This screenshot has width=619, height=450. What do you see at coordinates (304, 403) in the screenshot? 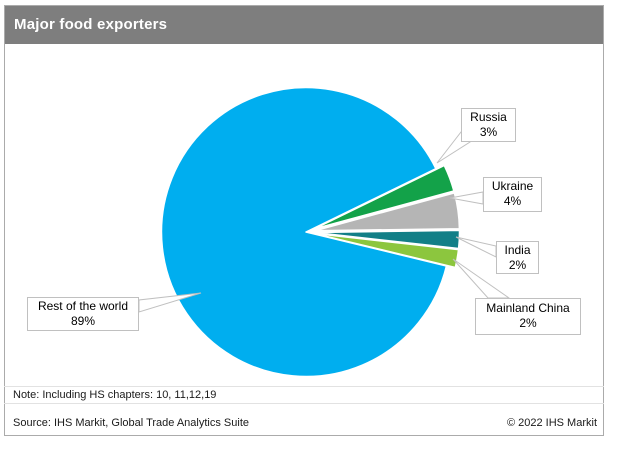
I see `divider-above-source` at bounding box center [304, 403].